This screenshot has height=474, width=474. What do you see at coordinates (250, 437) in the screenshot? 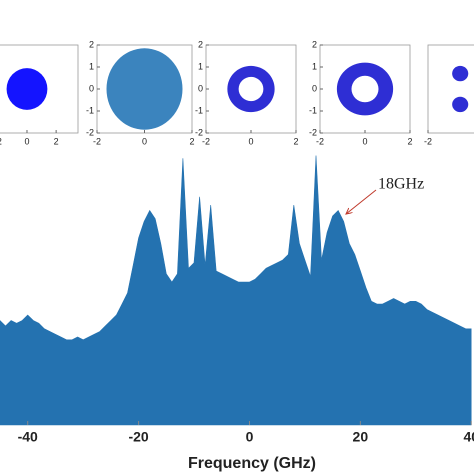
I see `x-tick-label: 0` at bounding box center [250, 437].